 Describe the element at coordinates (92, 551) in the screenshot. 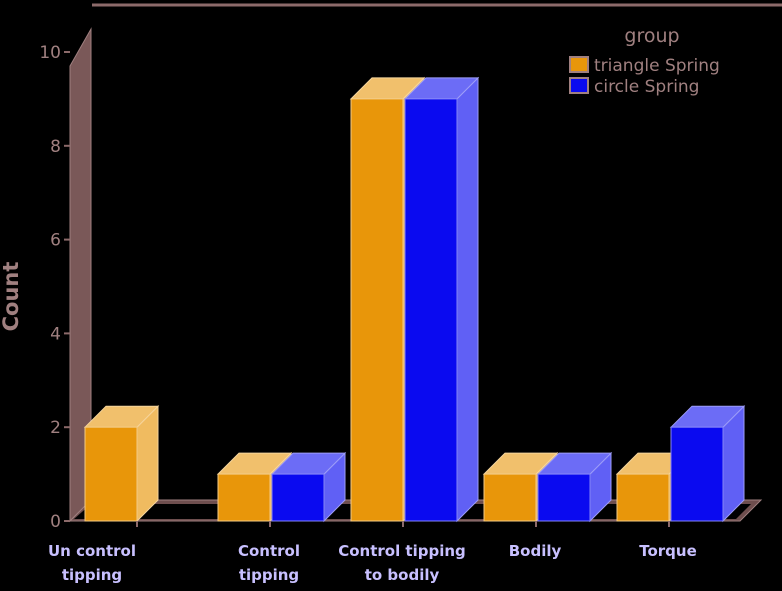

I see `x-tick-label: Un control` at that location.